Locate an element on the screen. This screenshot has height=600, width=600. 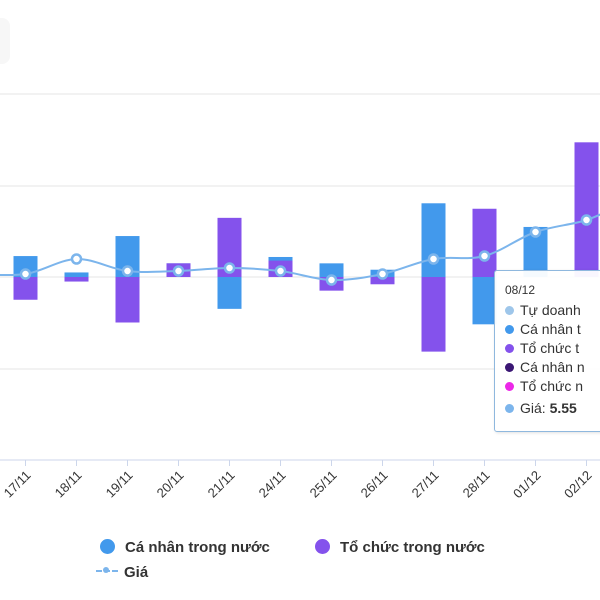
tooltip-row: Cá nhân n is located at coordinates (545, 367).